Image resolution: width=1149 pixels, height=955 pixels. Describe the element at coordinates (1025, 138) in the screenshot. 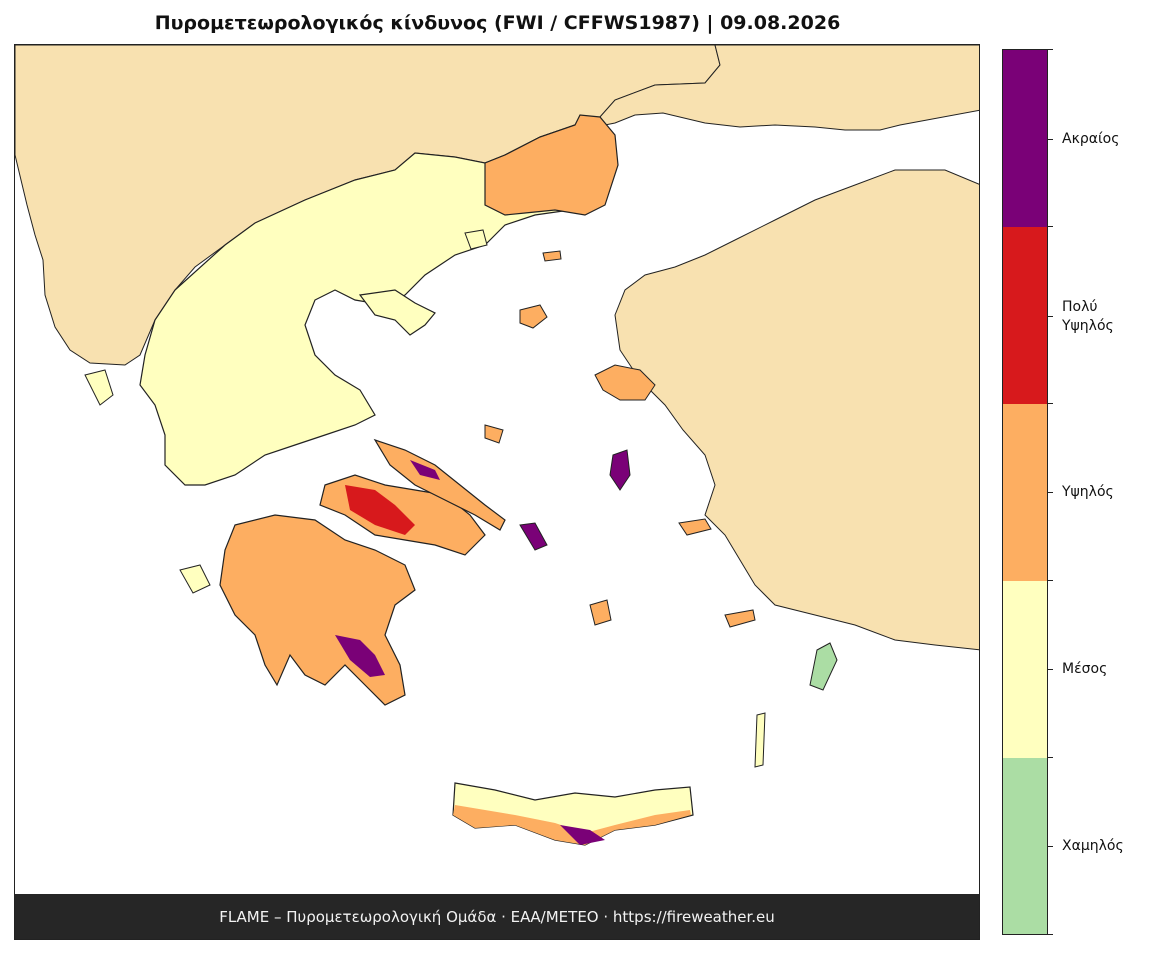

I see `colorbar-segment-extreme` at that location.